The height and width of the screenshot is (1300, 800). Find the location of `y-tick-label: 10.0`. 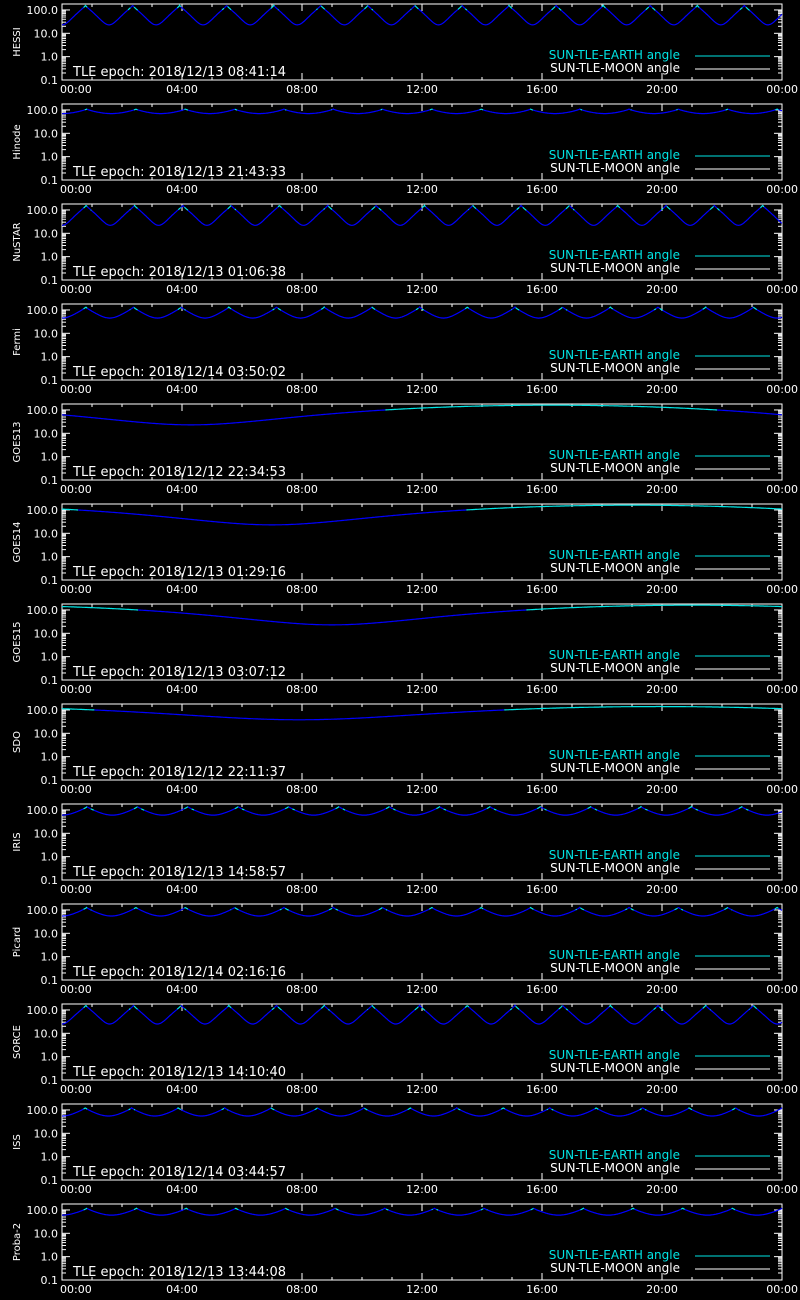

y-tick-label: 10.0 is located at coordinates (46, 733).